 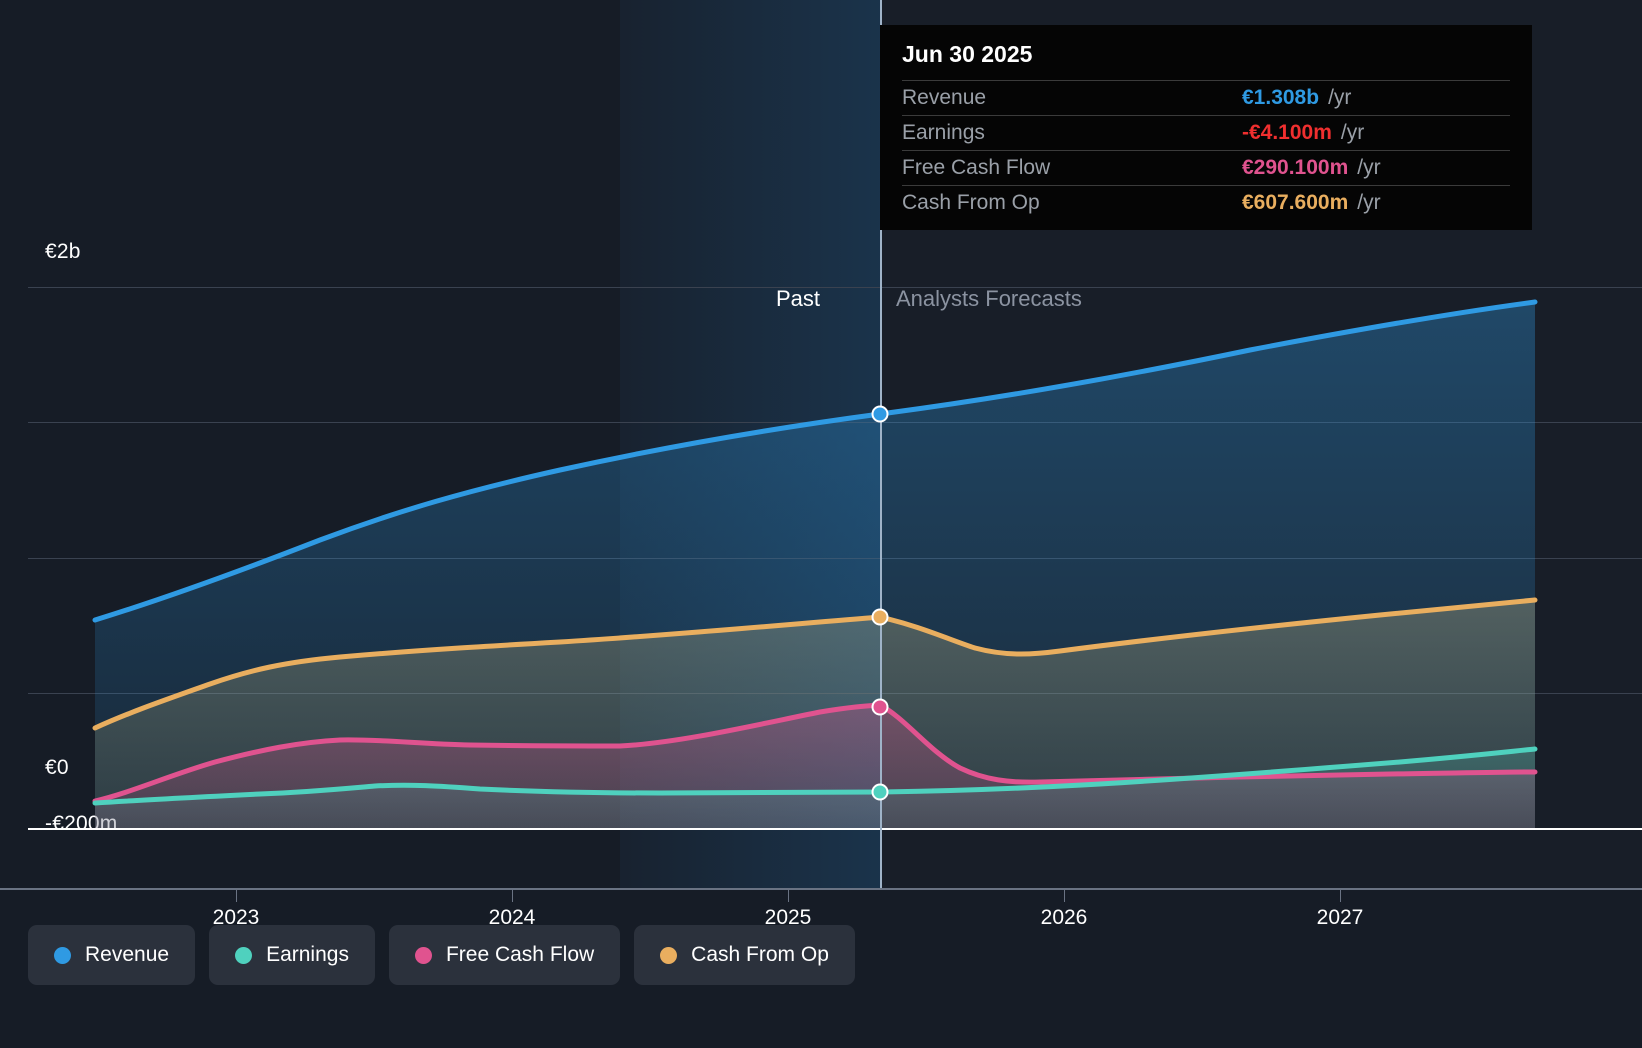 What do you see at coordinates (1281, 97) in the screenshot?
I see `tooltip-value-revenue: €1.308b` at bounding box center [1281, 97].